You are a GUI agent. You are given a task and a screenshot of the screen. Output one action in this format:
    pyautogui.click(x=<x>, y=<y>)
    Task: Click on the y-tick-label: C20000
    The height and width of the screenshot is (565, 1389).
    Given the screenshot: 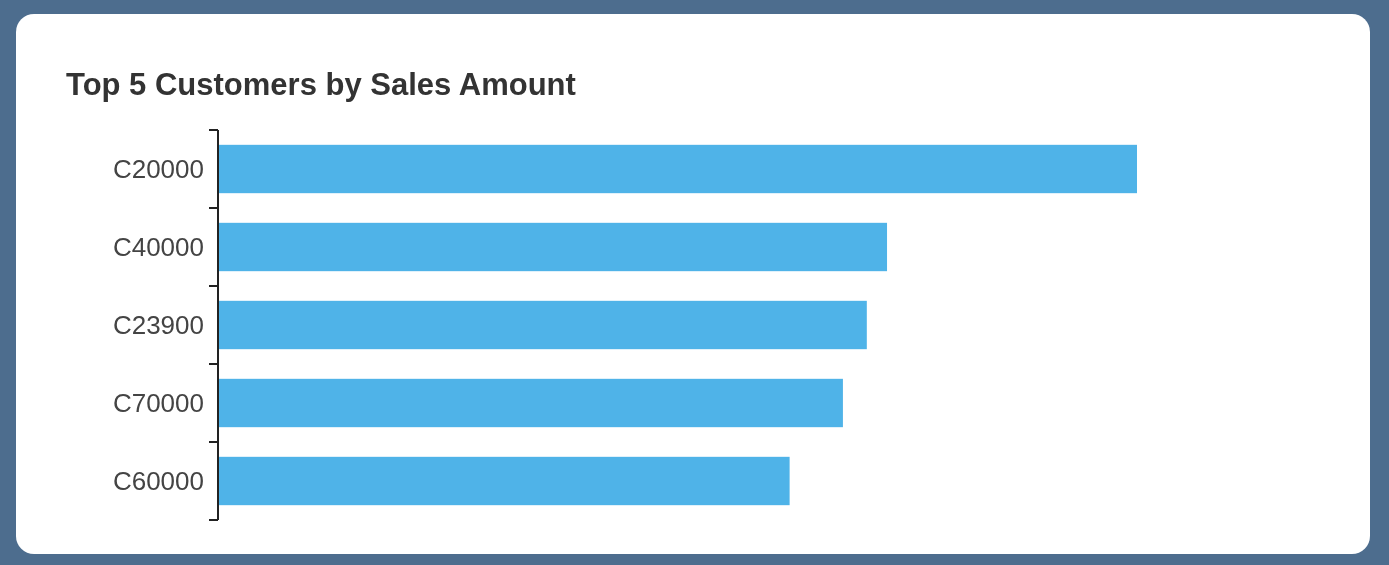 What is the action you would take?
    pyautogui.click(x=158, y=169)
    